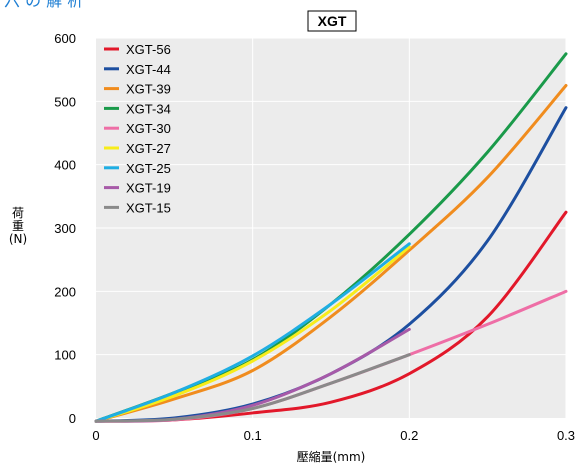 This screenshot has width=578, height=466. What do you see at coordinates (43, 5) in the screenshot?
I see `top-heading-text: 六 の 解 析` at bounding box center [43, 5].